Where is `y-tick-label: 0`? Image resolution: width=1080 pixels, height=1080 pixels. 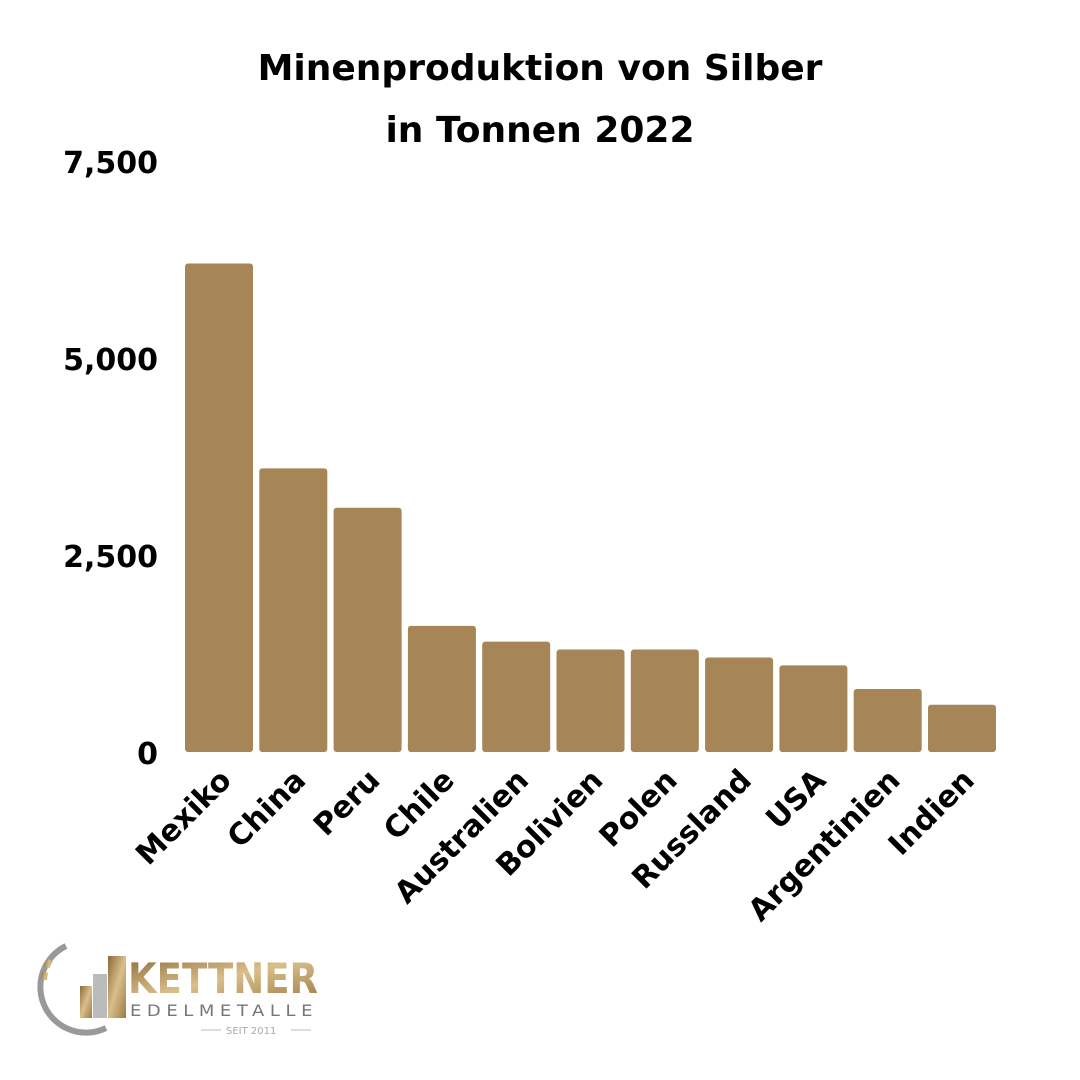
y-tick-label: 0 is located at coordinates (147, 754).